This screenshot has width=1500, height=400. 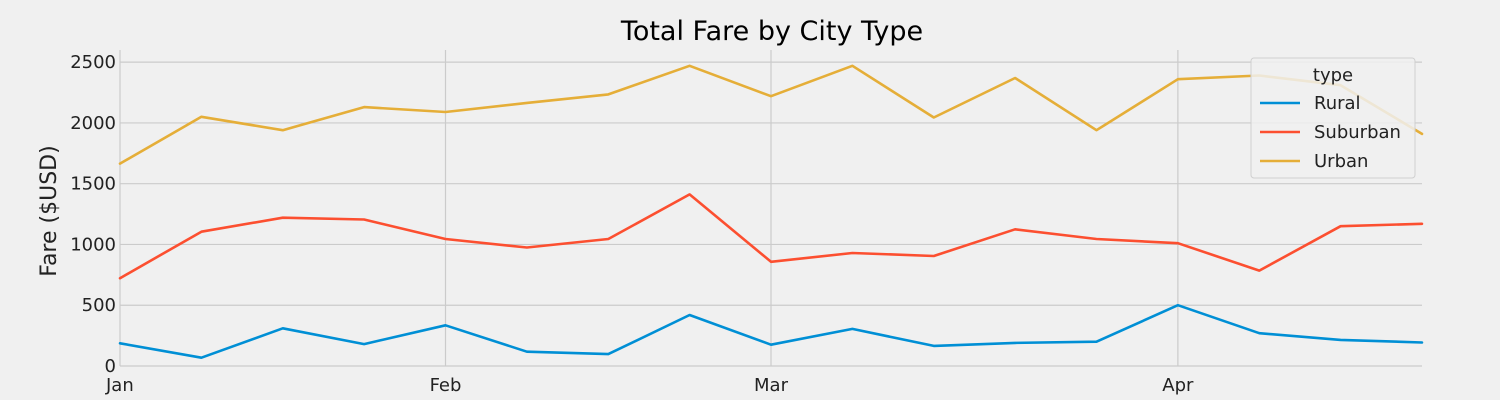 What do you see at coordinates (93, 123) in the screenshot?
I see `y-tick-label: 2000` at bounding box center [93, 123].